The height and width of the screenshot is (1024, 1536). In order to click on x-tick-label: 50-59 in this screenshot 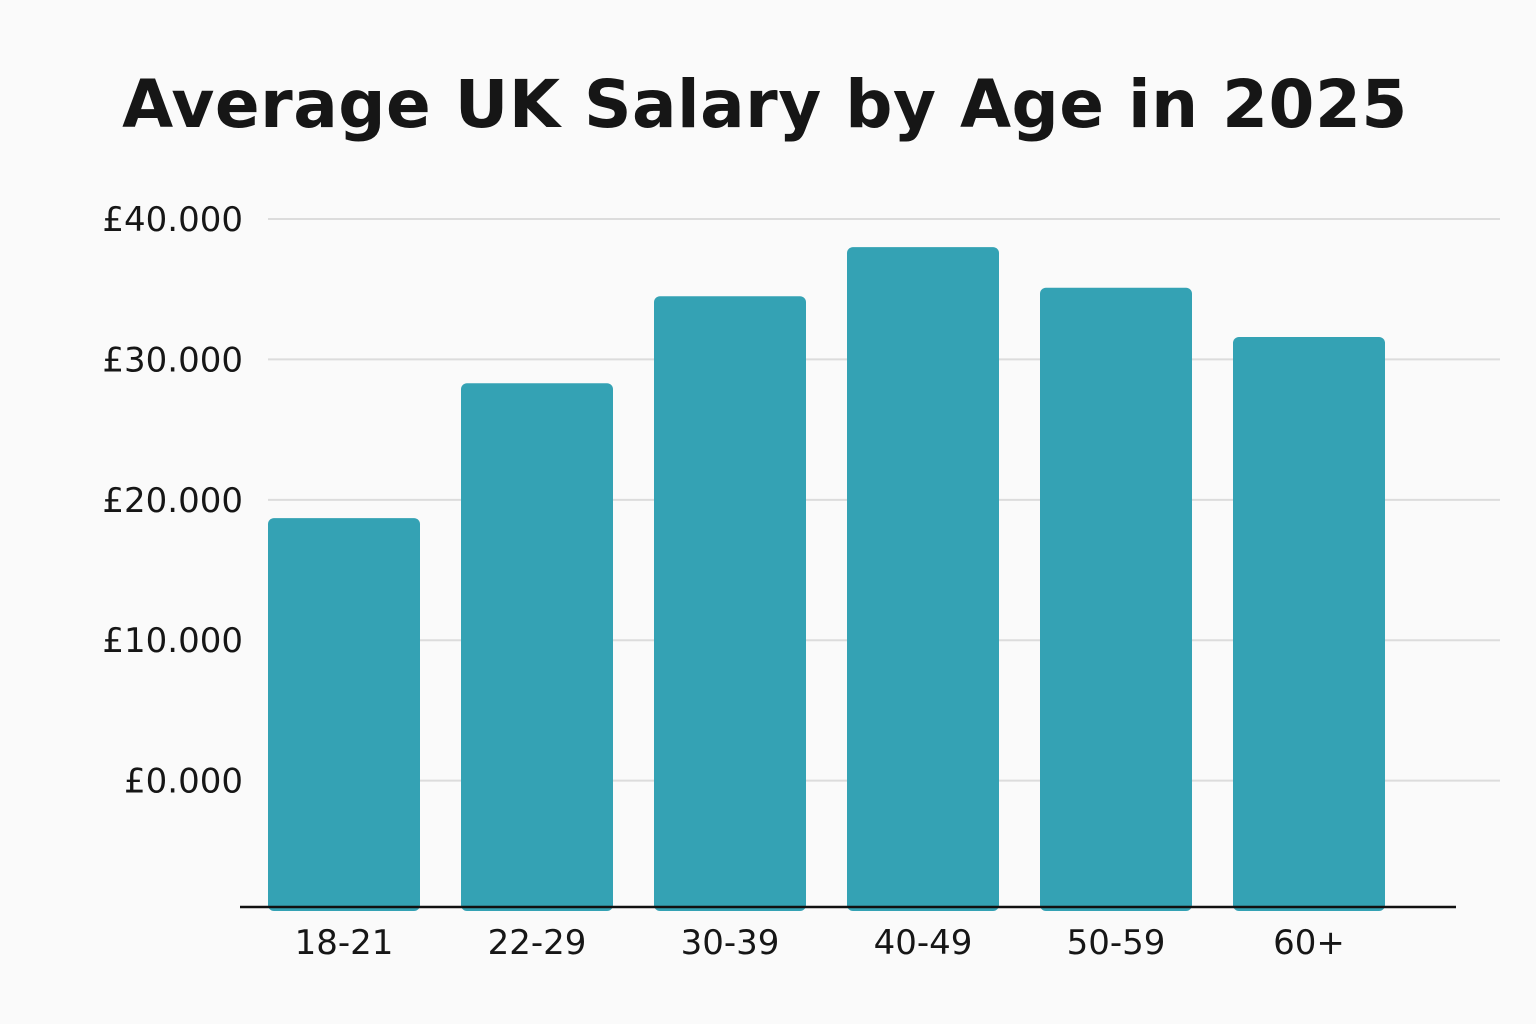, I will do `click(1116, 943)`.